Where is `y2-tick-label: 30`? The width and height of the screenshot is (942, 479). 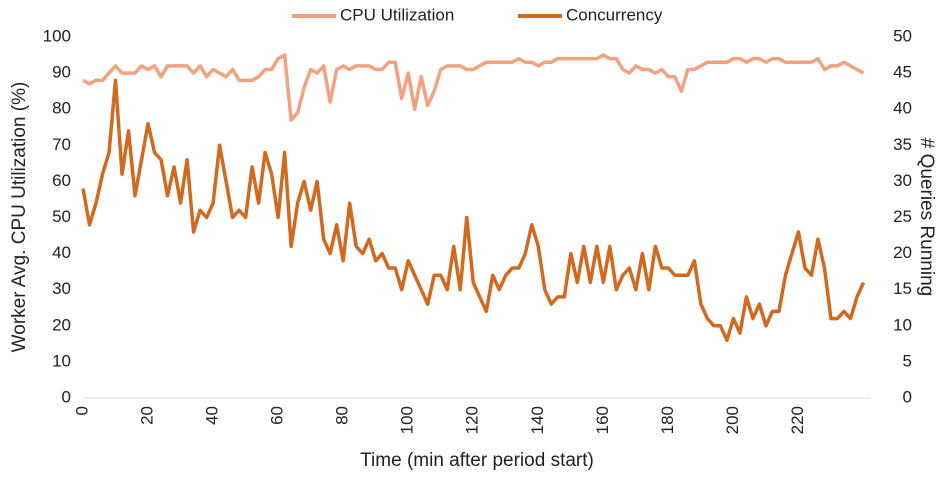
y2-tick-label: 30 is located at coordinates (902, 180).